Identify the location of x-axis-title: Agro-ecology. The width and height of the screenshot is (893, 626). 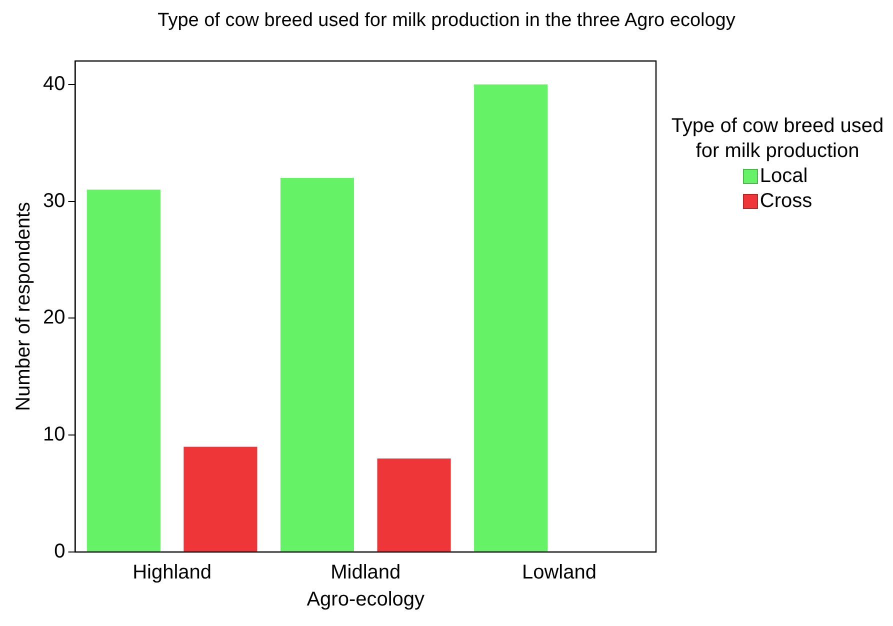
(365, 599).